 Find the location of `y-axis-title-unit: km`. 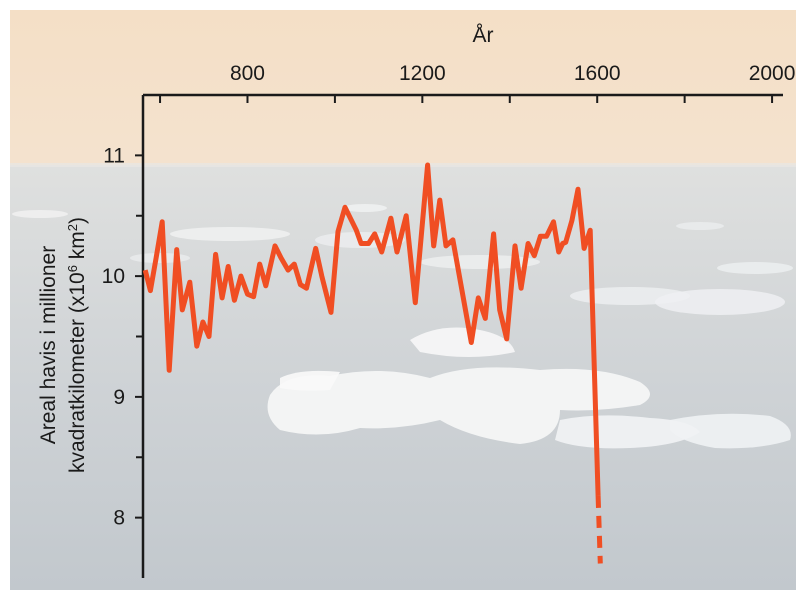

y-axis-title-unit: km is located at coordinates (77, 248).